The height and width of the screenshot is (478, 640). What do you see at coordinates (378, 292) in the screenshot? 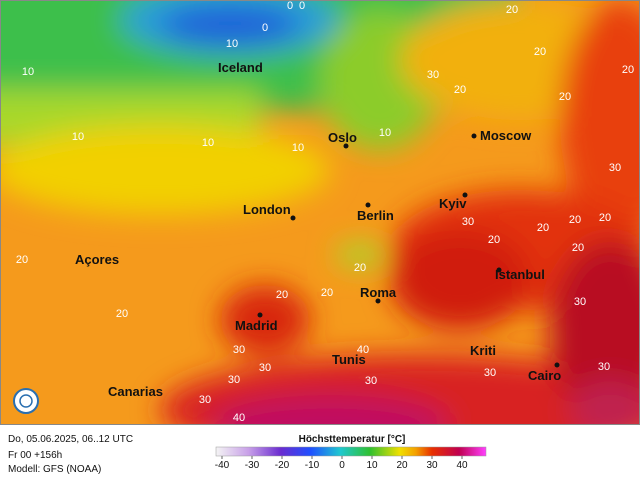
I see `city-label: Roma` at bounding box center [378, 292].